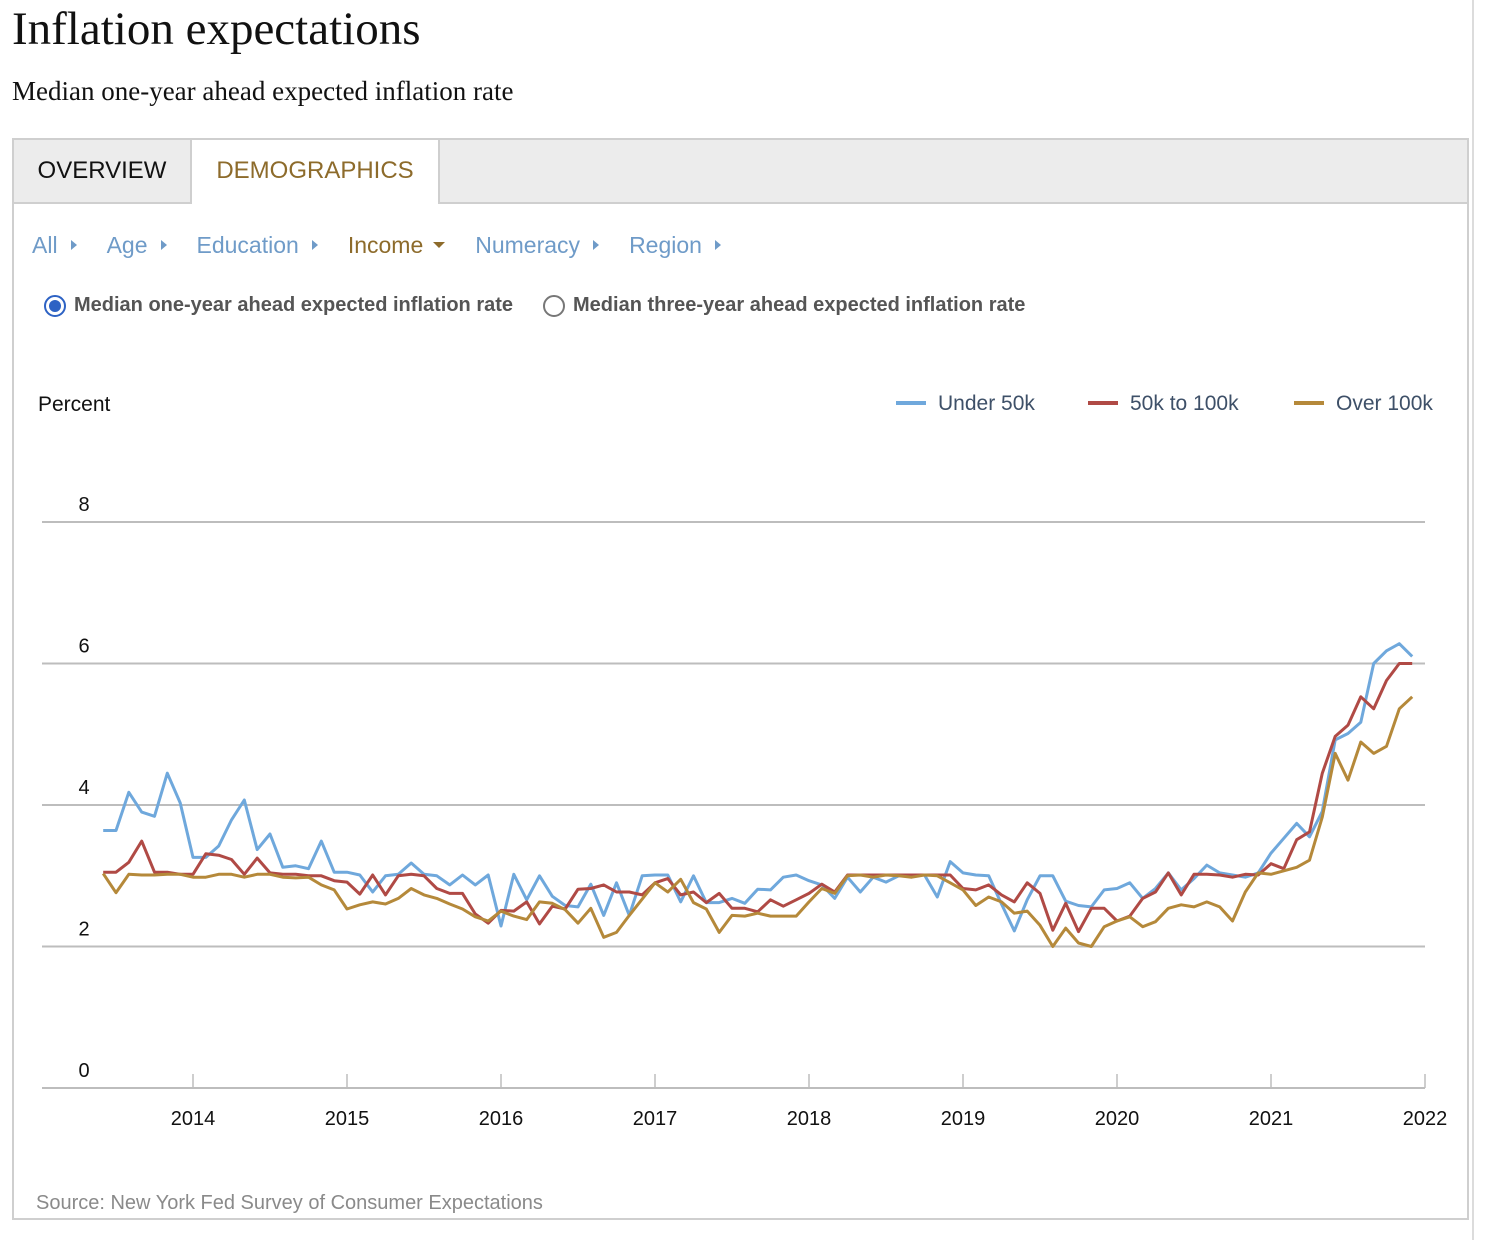  I want to click on x-tick-label: 2020, so click(1117, 1119).